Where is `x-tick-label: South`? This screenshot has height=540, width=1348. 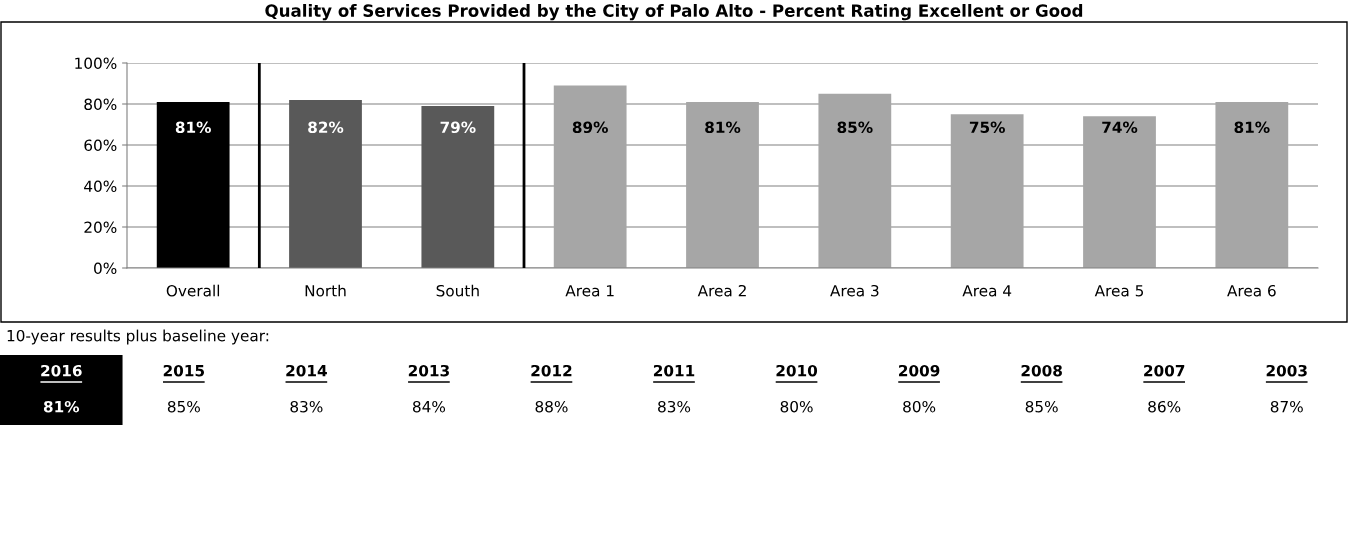
x-tick-label: South is located at coordinates (457, 290).